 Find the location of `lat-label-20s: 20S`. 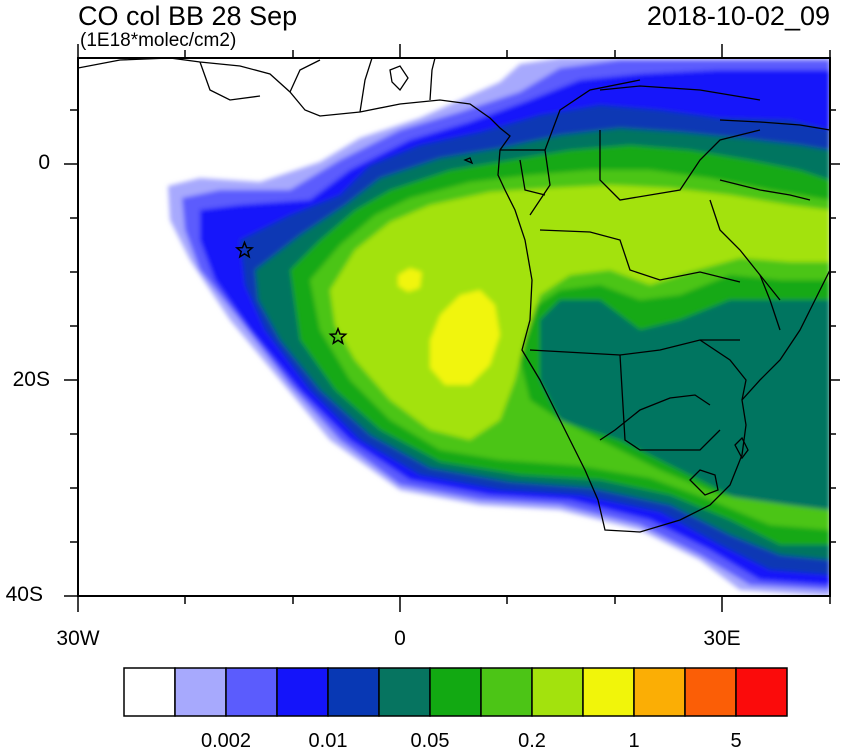

lat-label-20s: 20S is located at coordinates (31, 379).